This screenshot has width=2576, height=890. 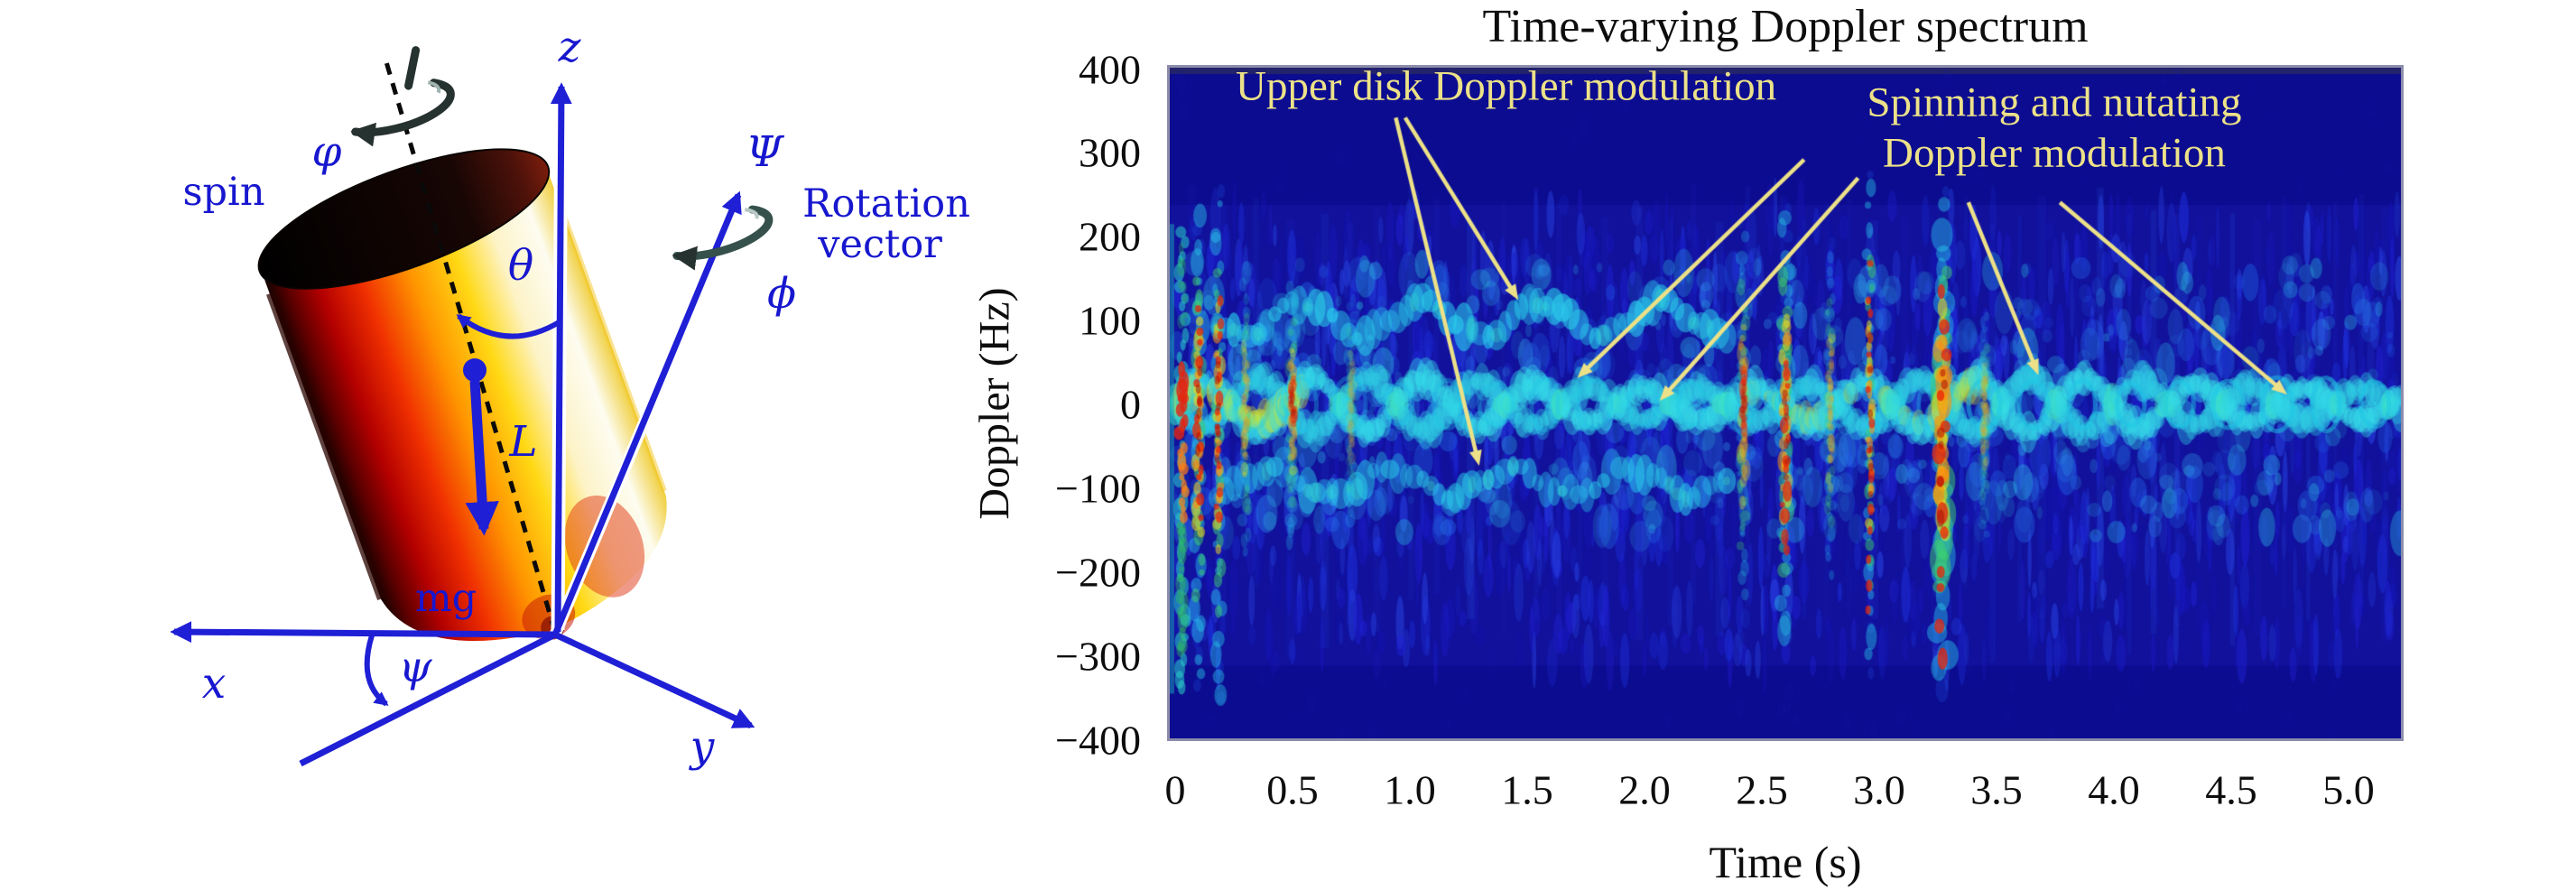 I want to click on angular-momentum-label: L, so click(x=522, y=442).